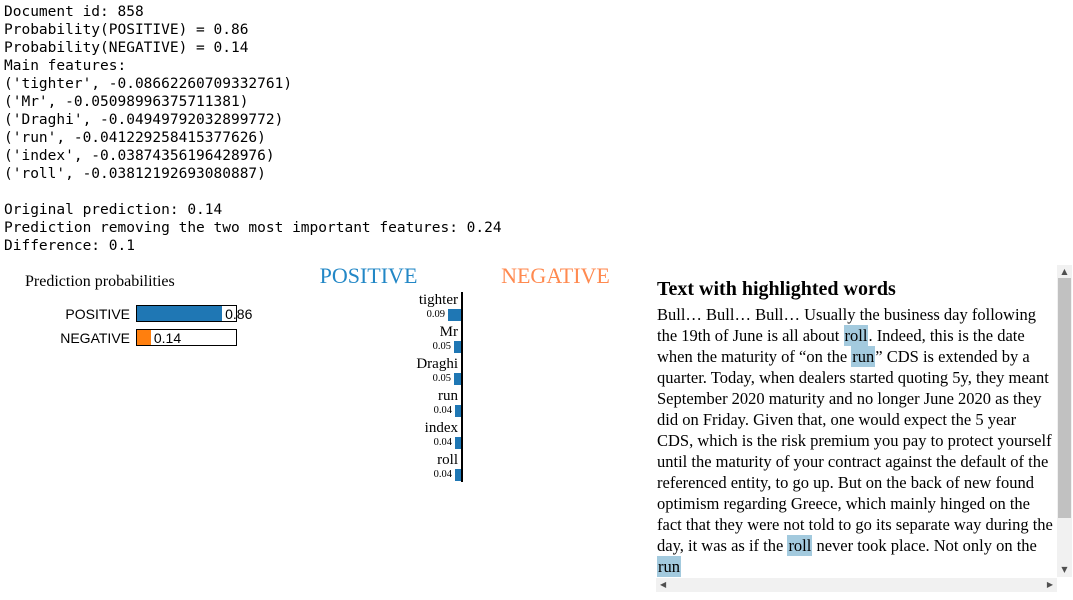  What do you see at coordinates (167, 337) in the screenshot?
I see `probability-value: 0.14` at bounding box center [167, 337].